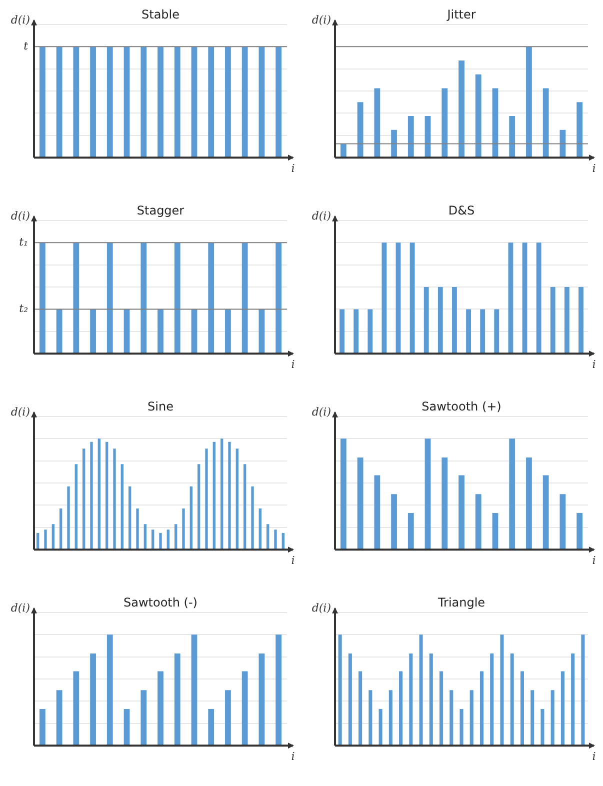  What do you see at coordinates (161, 406) in the screenshot?
I see `chart-title: Sine` at bounding box center [161, 406].